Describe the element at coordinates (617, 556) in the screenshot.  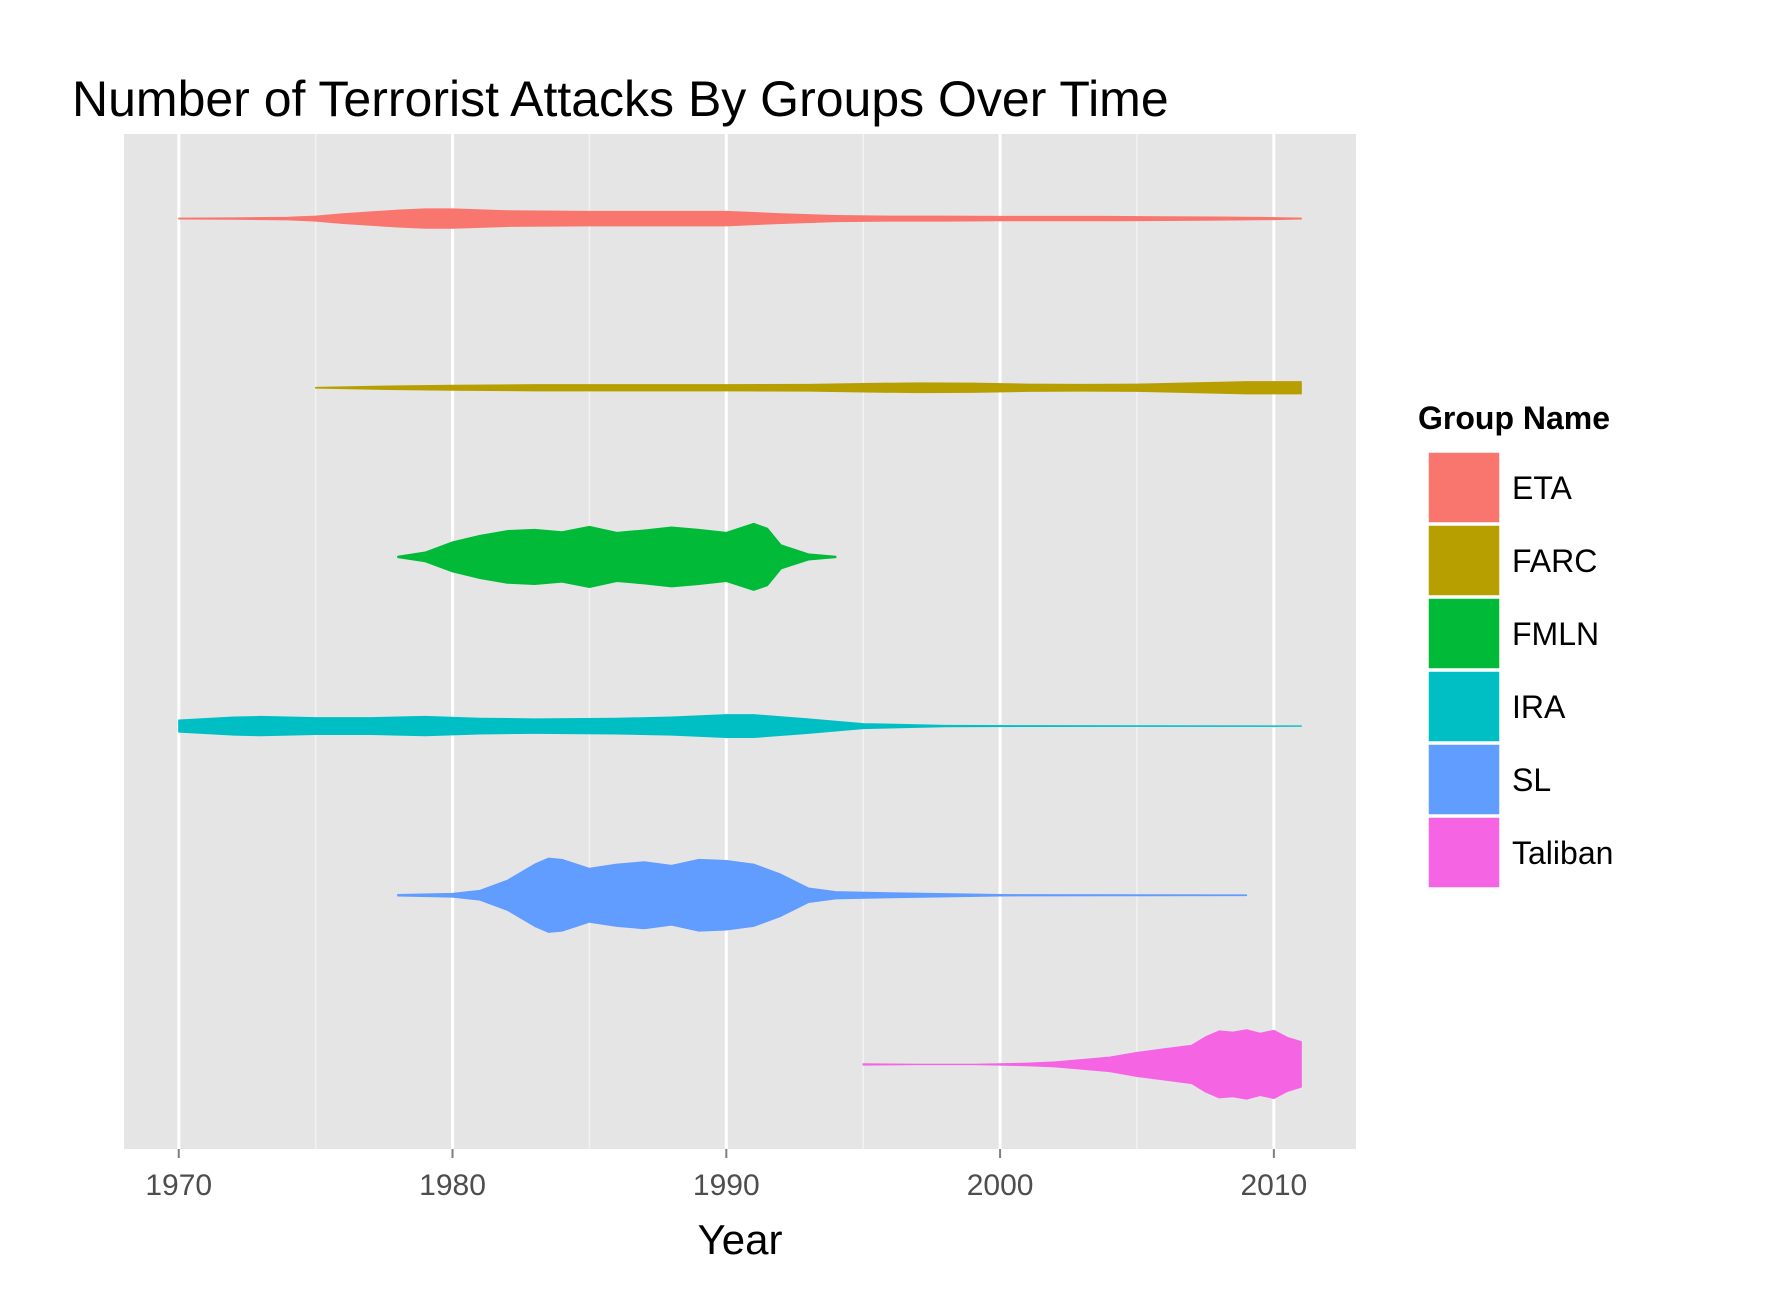
I see `violin-fmln` at that location.